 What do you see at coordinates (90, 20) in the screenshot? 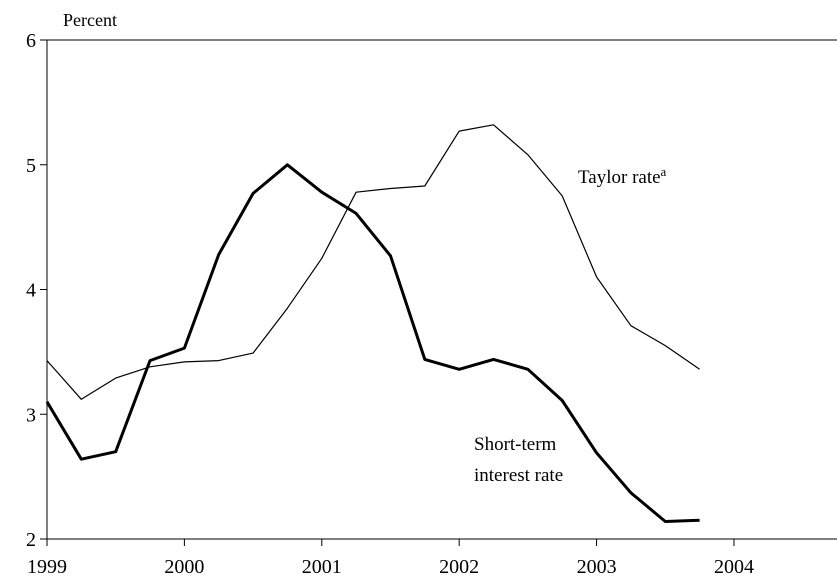
I see `y-axis-unit-label: Percent` at bounding box center [90, 20].